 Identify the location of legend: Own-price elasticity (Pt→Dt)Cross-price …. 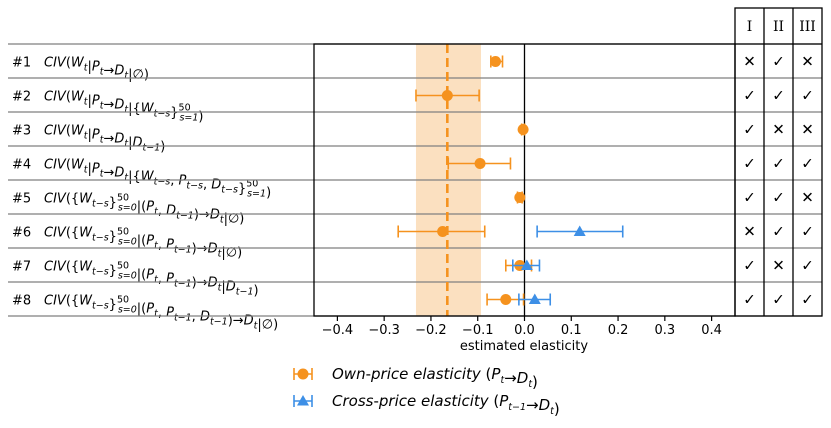
(426, 391).